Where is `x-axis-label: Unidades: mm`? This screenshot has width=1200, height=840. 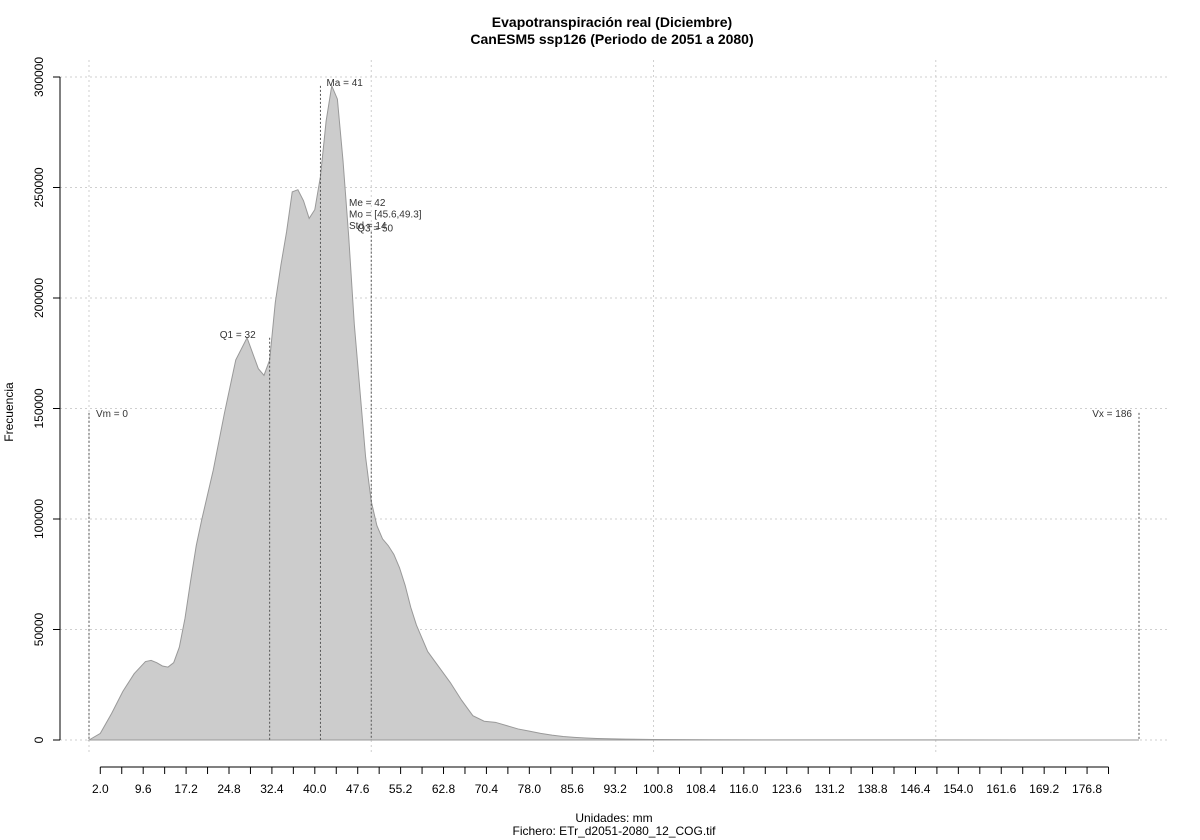
x-axis-label: Unidades: mm is located at coordinates (613, 818).